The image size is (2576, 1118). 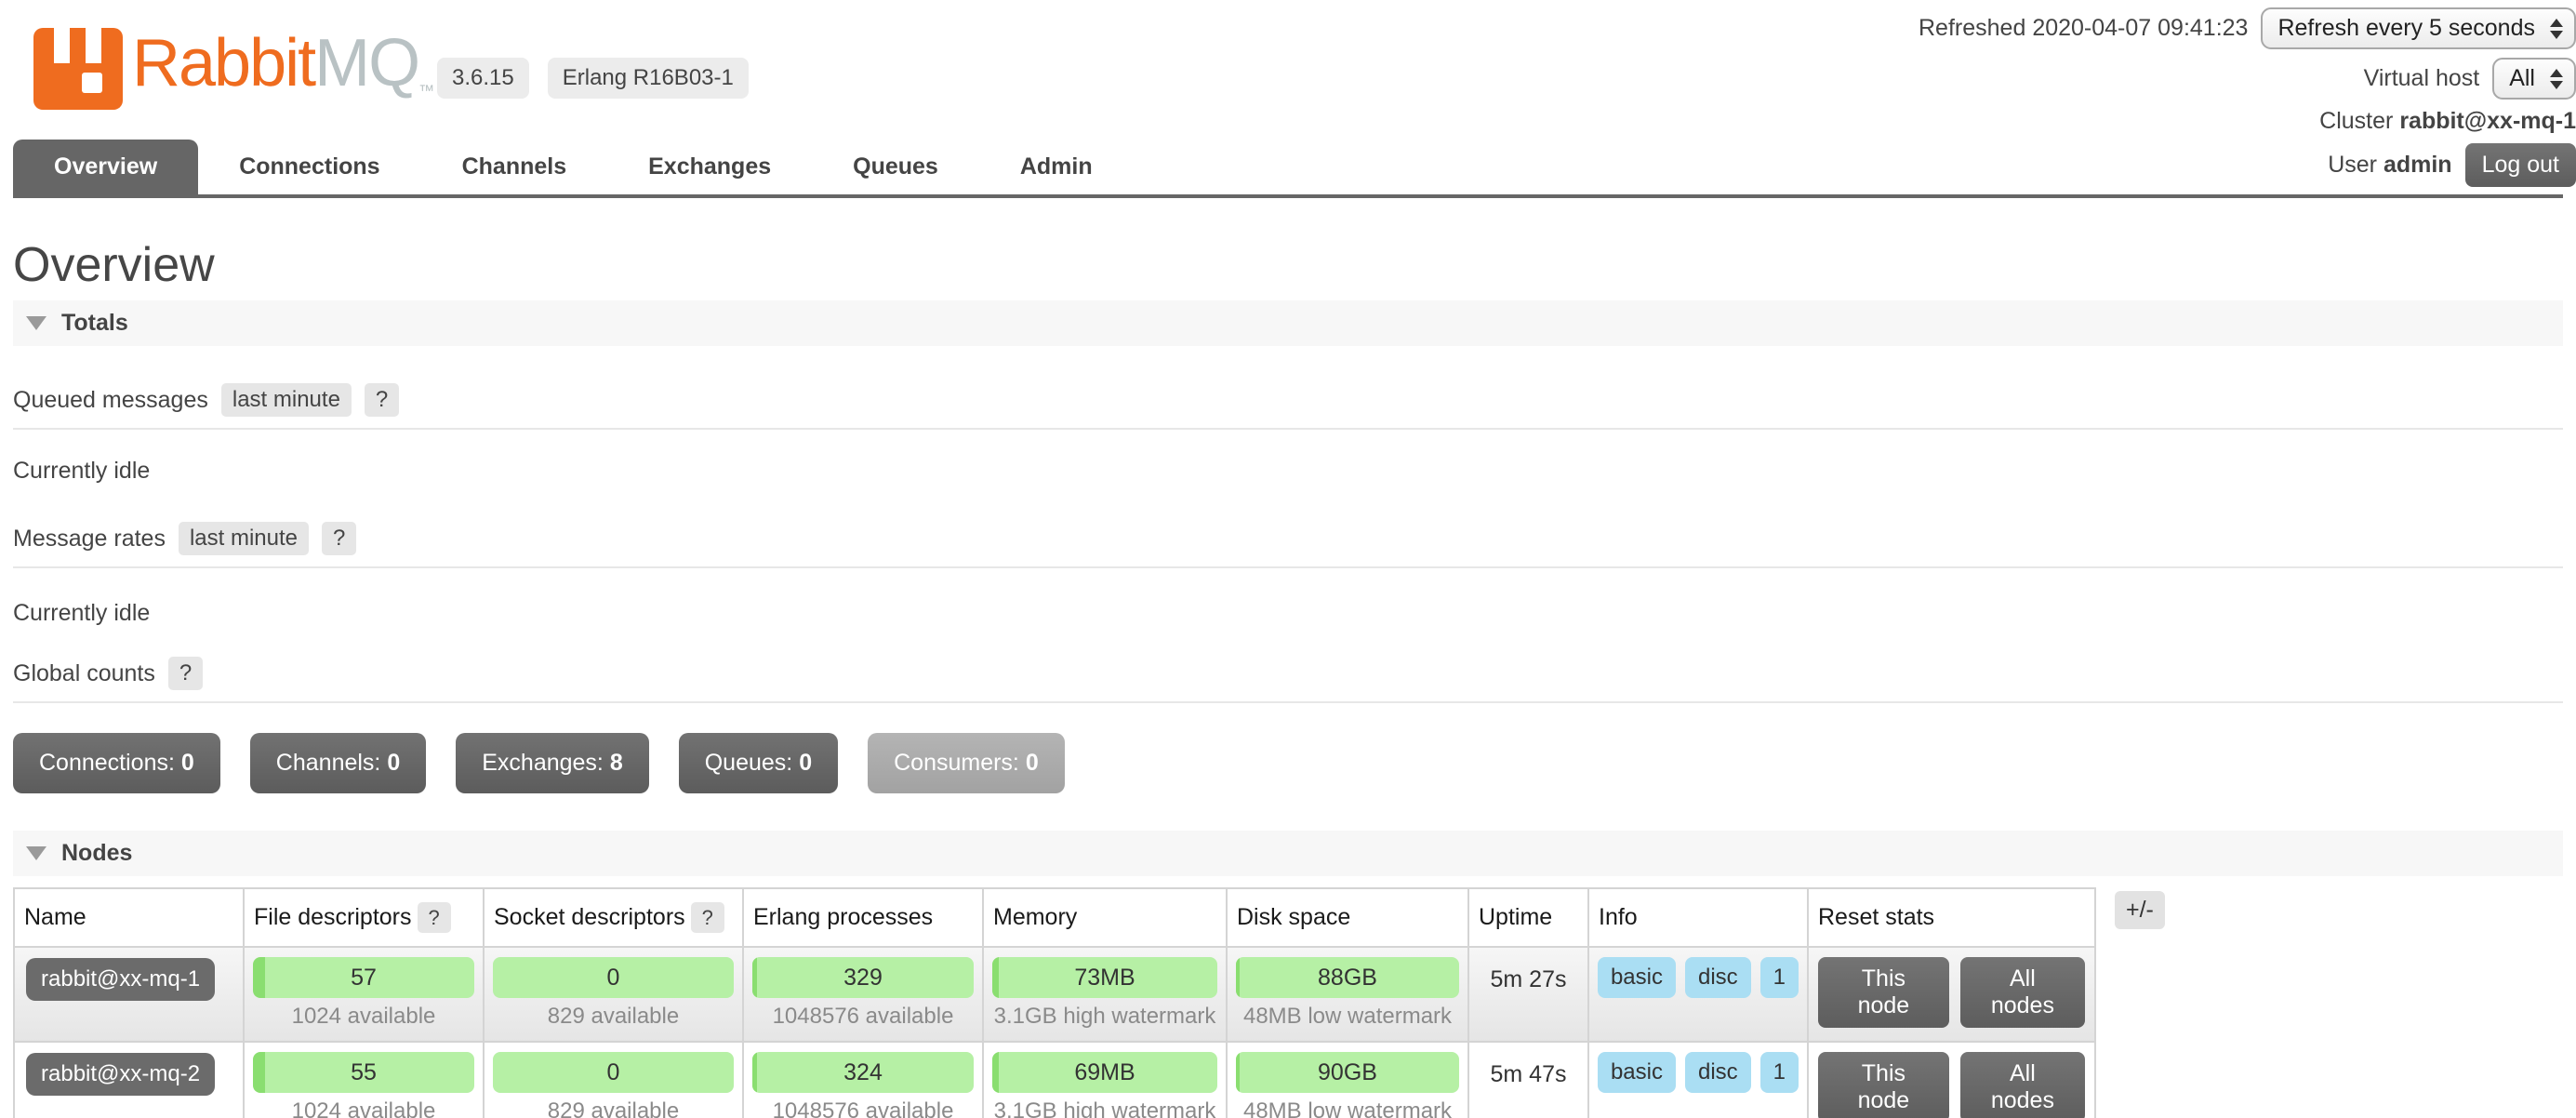 What do you see at coordinates (710, 166) in the screenshot?
I see `tab-exchanges: Exchanges` at bounding box center [710, 166].